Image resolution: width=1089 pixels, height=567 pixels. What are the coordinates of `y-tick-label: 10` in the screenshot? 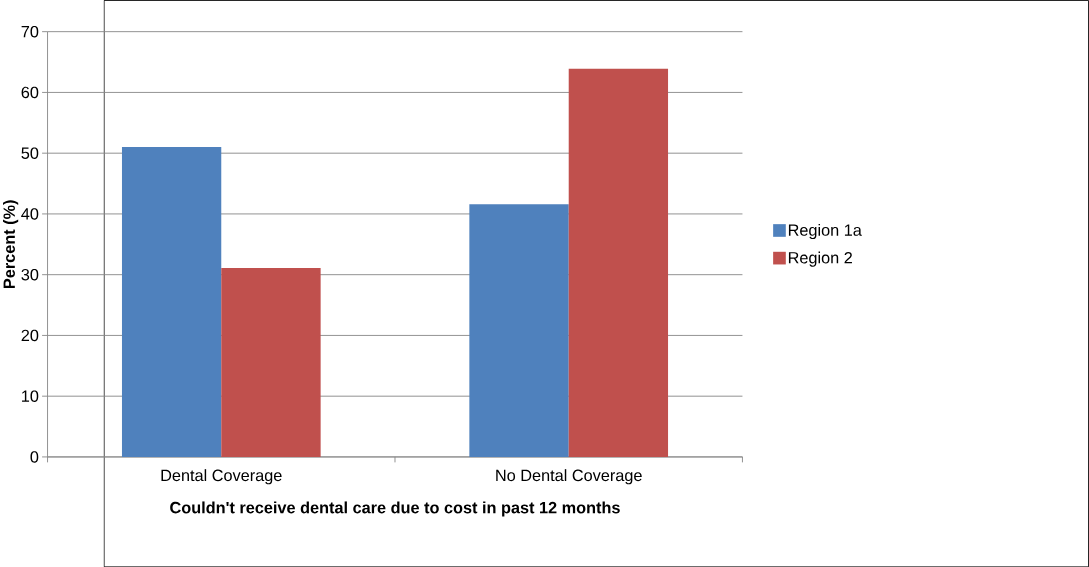 It's located at (30, 396).